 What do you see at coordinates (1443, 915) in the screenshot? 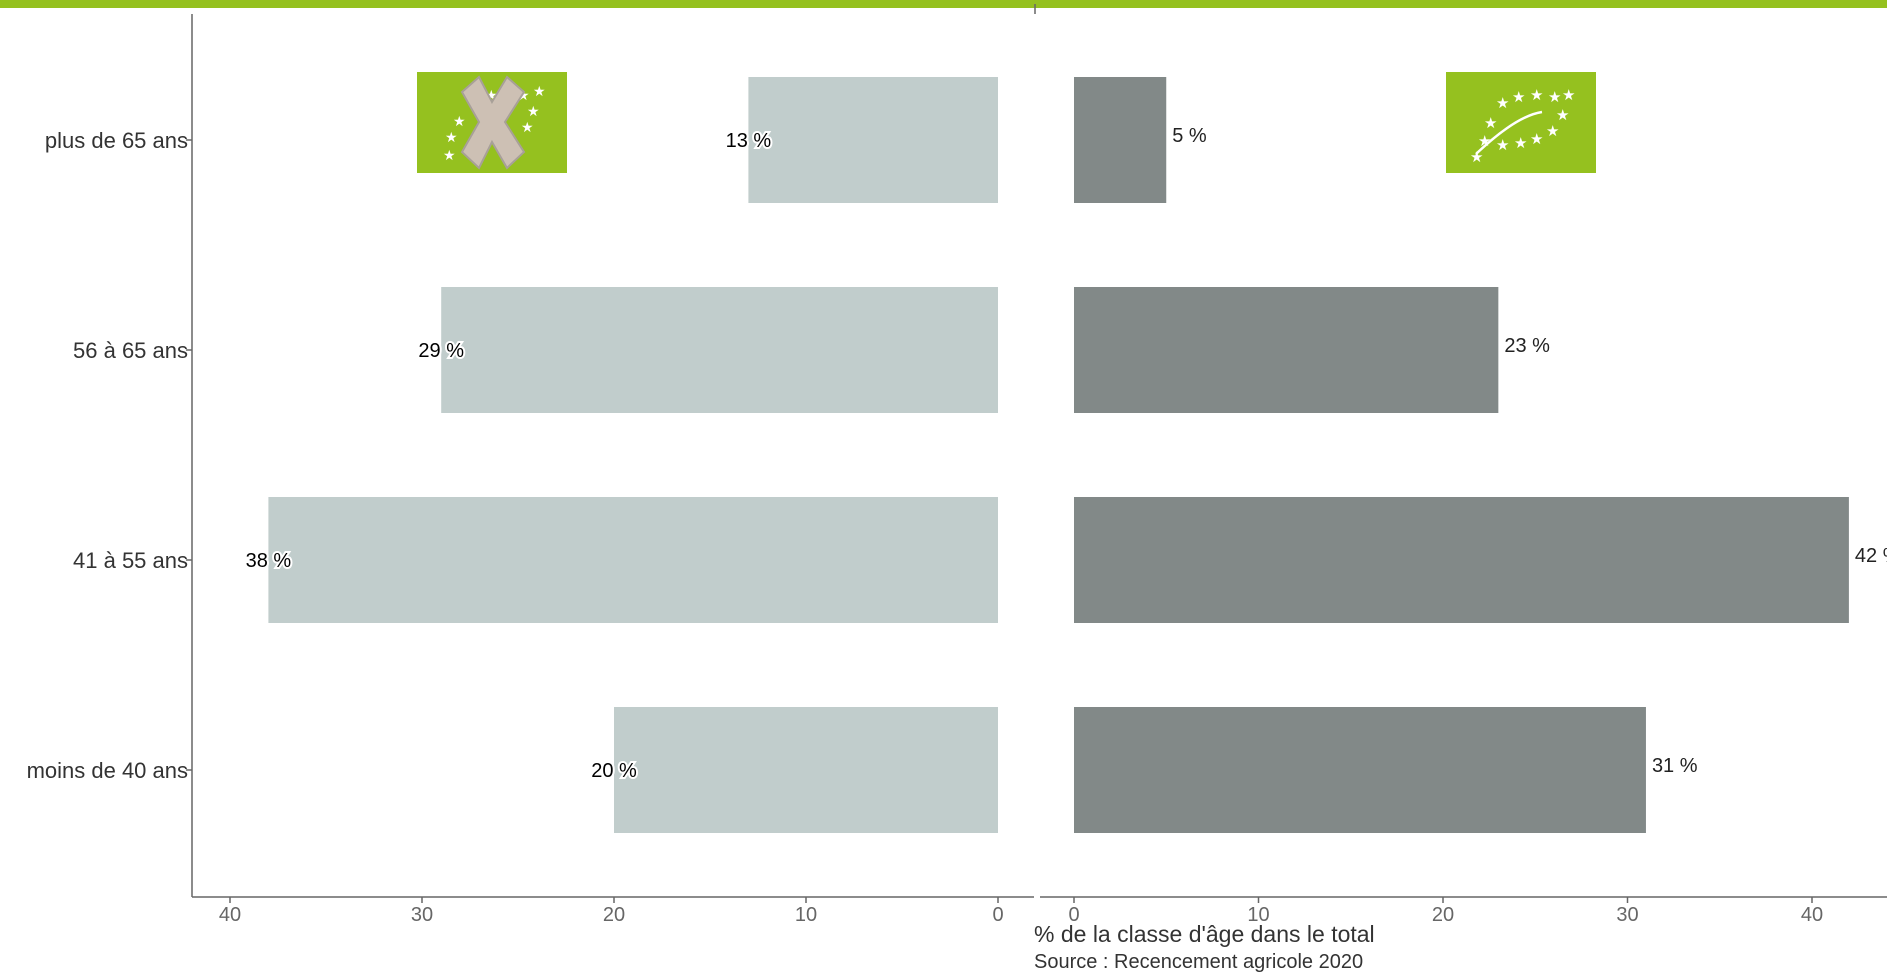
I see `right-x-tick-label: 20` at bounding box center [1443, 915].